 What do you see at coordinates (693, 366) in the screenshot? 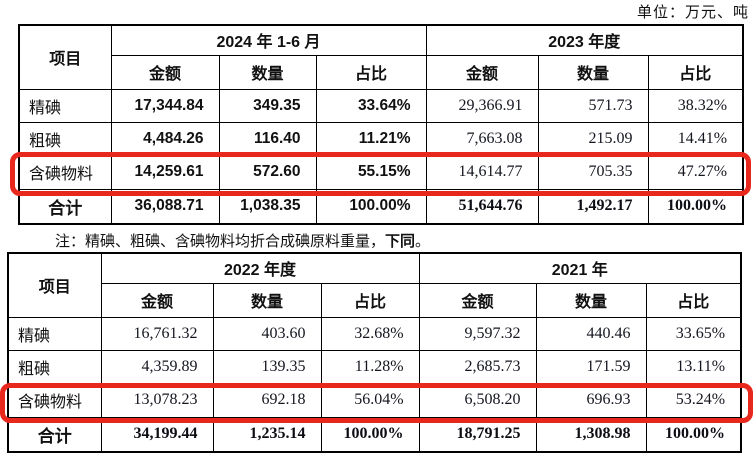
I see `table-cell: 13.11%` at bounding box center [693, 366].